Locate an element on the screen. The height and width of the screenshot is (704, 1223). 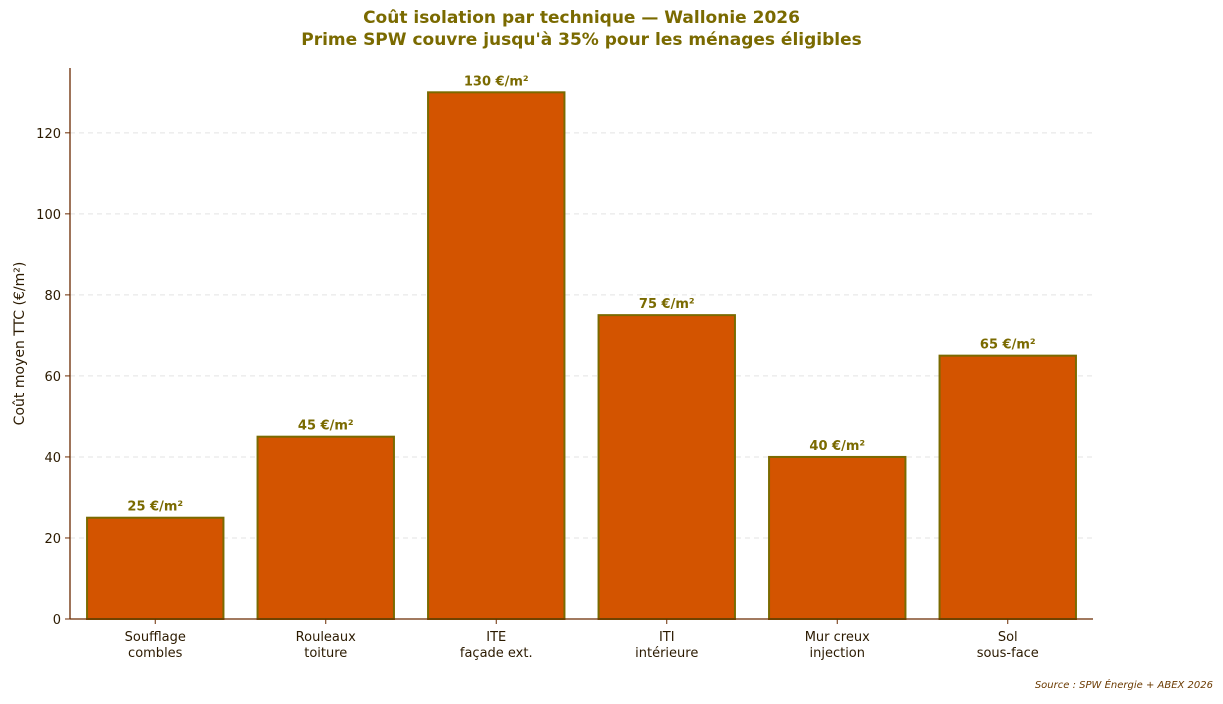
y-tick-label: 120 is located at coordinates (48, 134).